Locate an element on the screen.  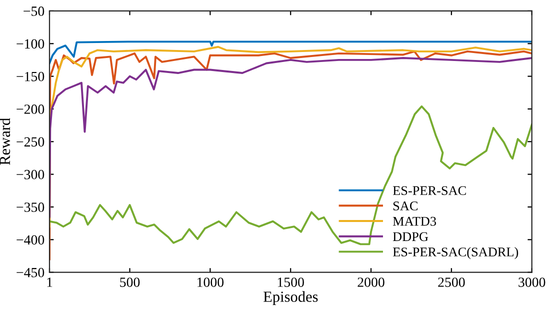
x-tick-label: 1500 is located at coordinates (291, 282).